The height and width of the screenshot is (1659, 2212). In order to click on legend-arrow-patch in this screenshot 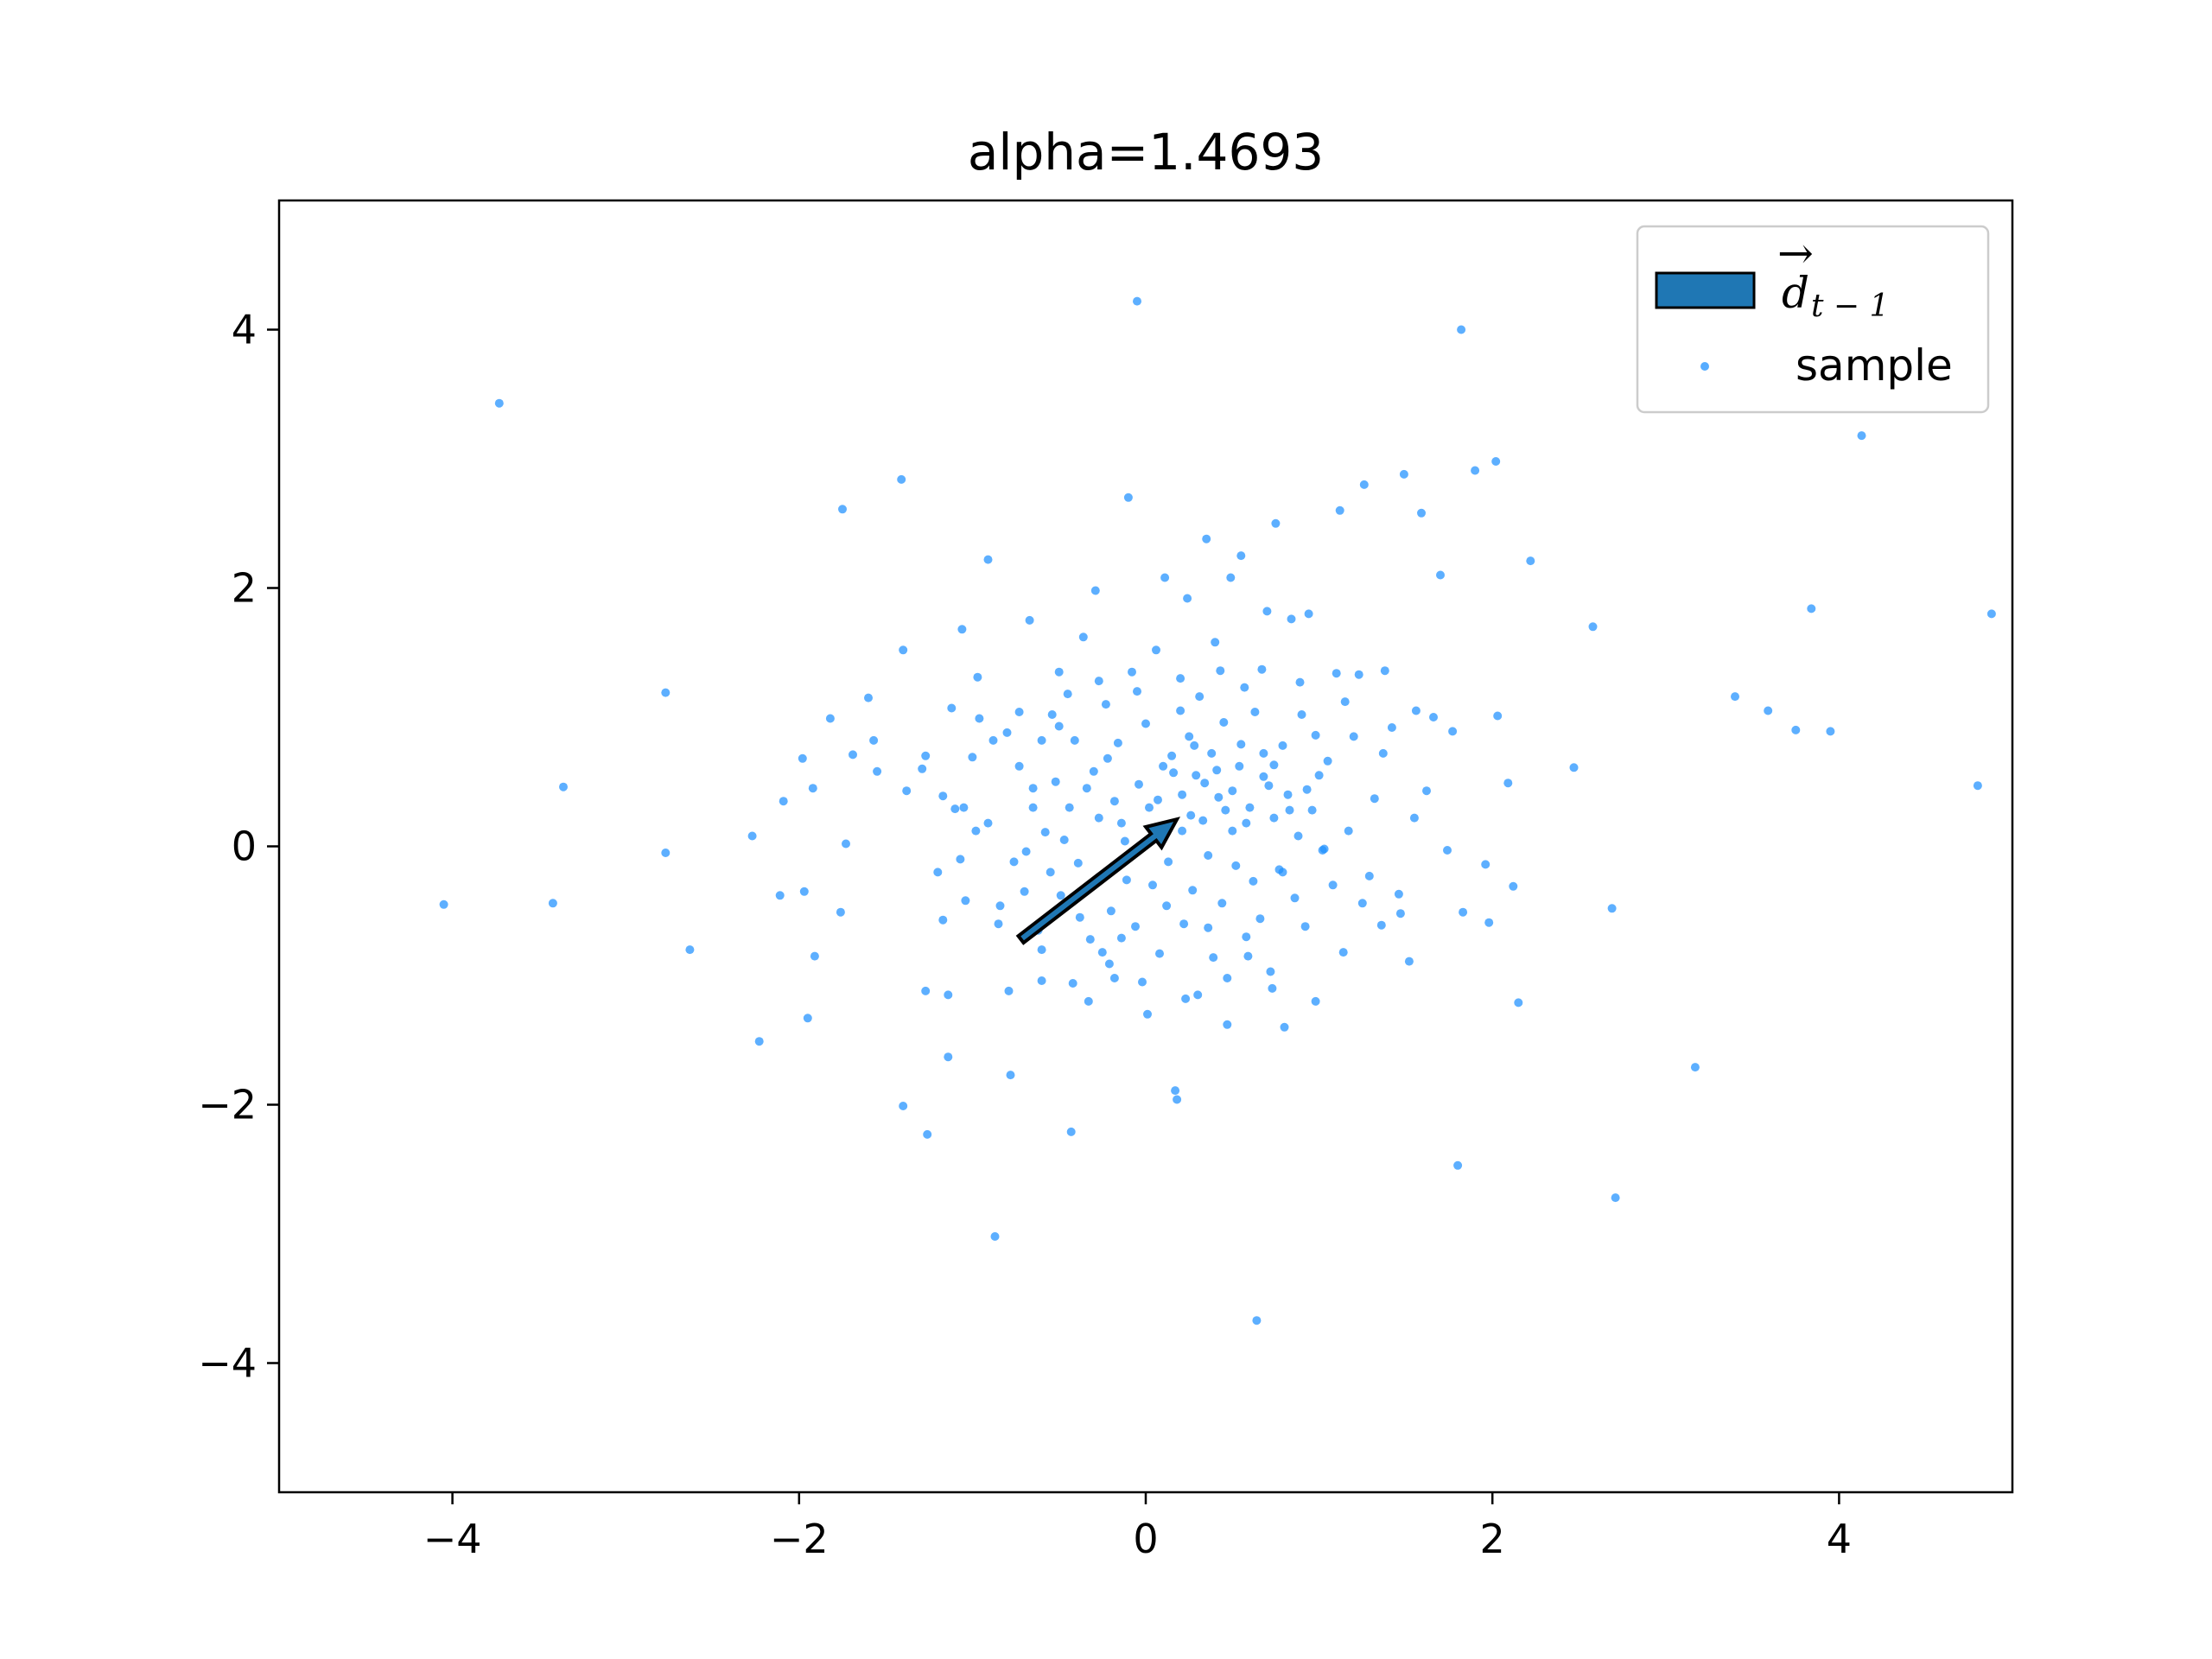, I will do `click(1705, 290)`.